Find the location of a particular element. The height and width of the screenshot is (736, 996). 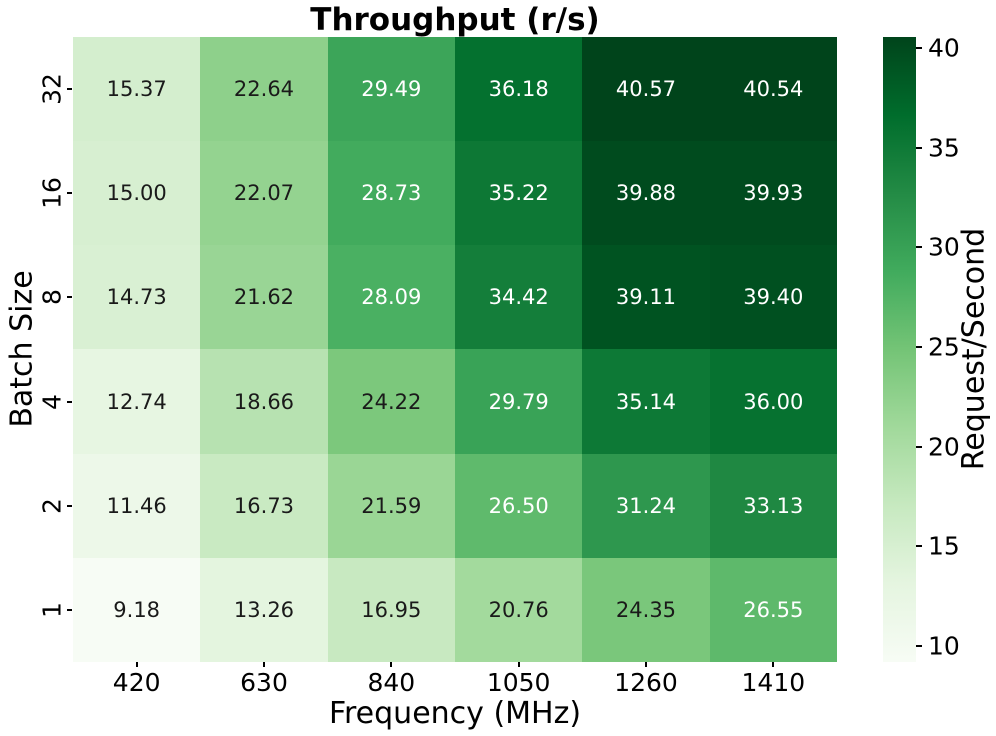

x-axis-label: Frequency (MHz) is located at coordinates (455, 713).